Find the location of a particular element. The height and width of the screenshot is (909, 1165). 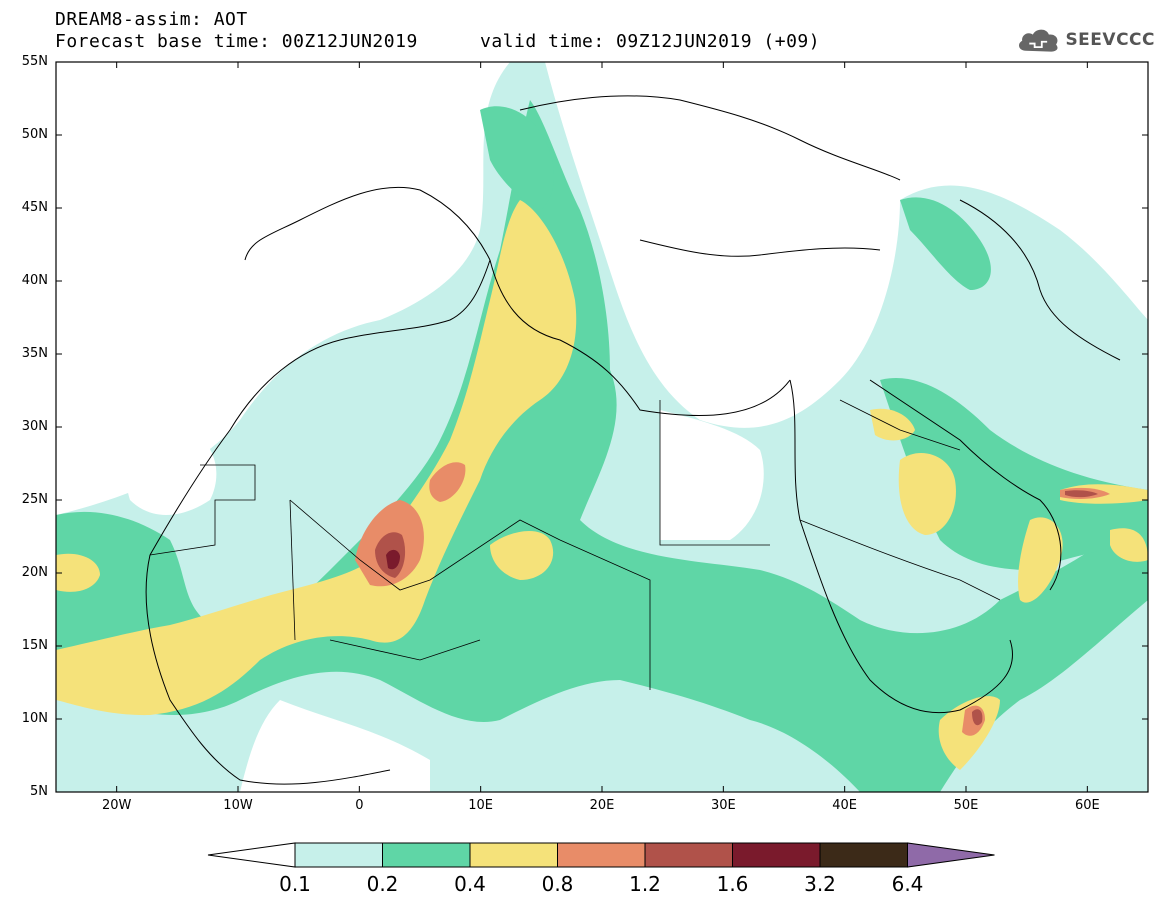

forecast-base-time: Forecast base time: 00Z12JUN2019 is located at coordinates (236, 41).